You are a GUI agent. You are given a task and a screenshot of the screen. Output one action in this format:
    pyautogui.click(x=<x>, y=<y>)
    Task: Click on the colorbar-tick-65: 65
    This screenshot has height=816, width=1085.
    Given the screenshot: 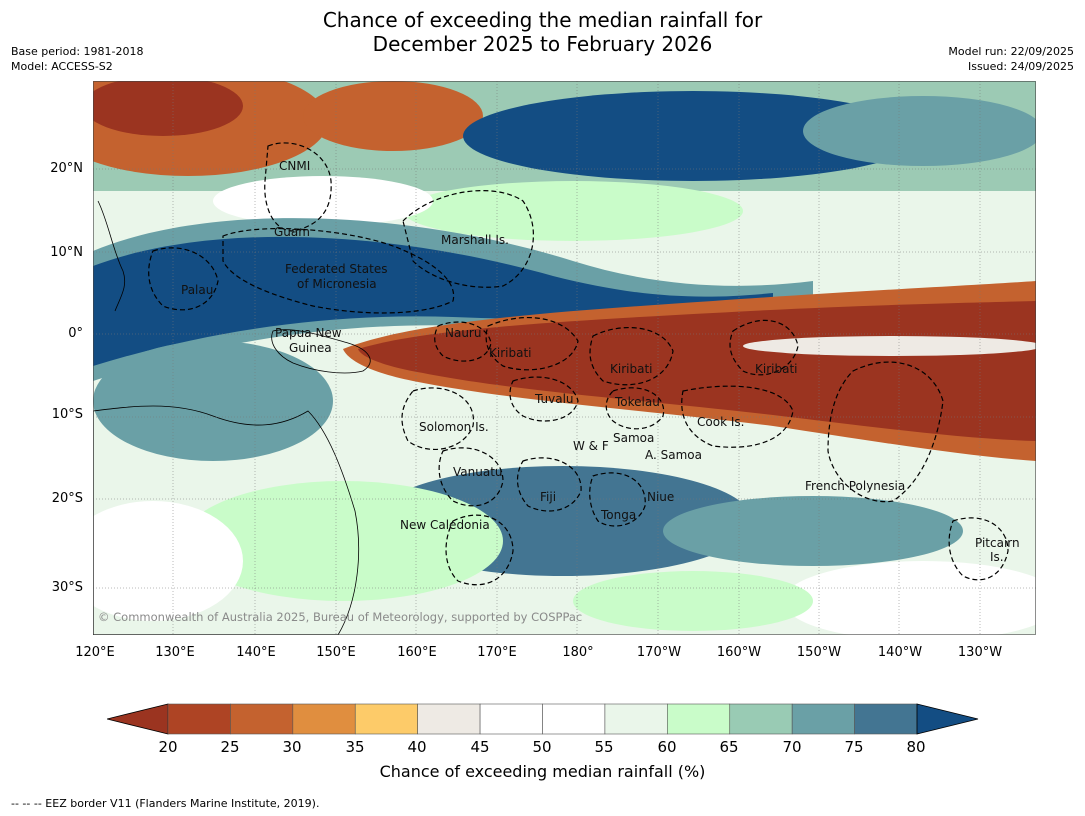 What is the action you would take?
    pyautogui.click(x=729, y=747)
    